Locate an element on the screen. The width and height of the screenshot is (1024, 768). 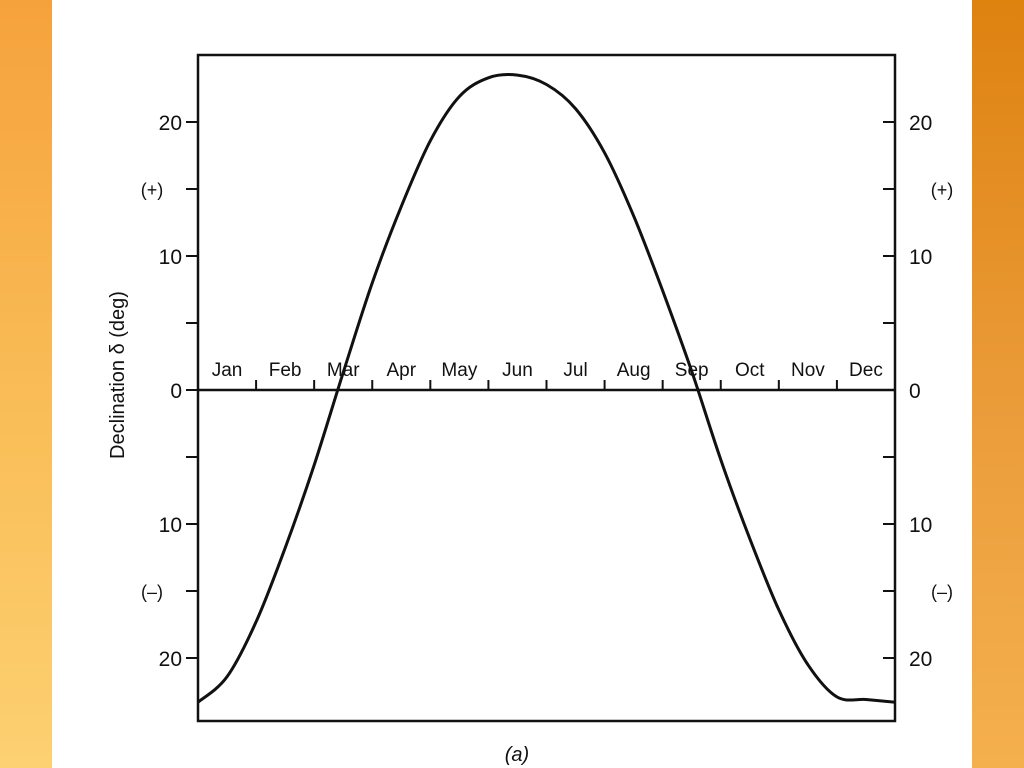
figure-caption: (a) is located at coordinates (517, 755).